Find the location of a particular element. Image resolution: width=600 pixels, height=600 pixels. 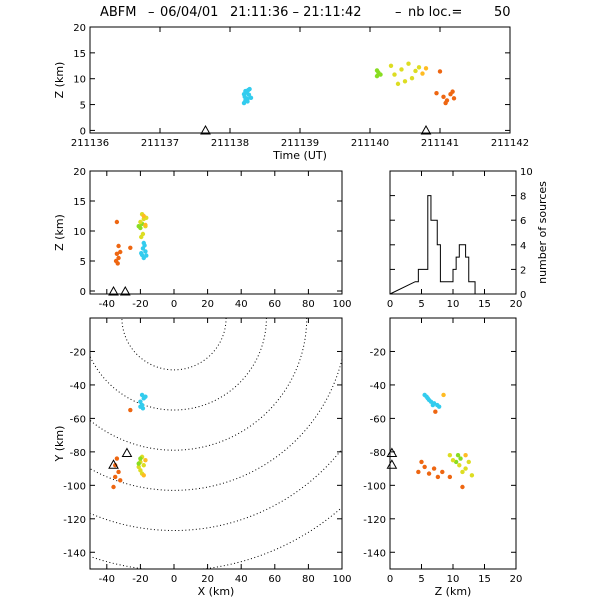

title-count-label: nb loc.= is located at coordinates (435, 12).